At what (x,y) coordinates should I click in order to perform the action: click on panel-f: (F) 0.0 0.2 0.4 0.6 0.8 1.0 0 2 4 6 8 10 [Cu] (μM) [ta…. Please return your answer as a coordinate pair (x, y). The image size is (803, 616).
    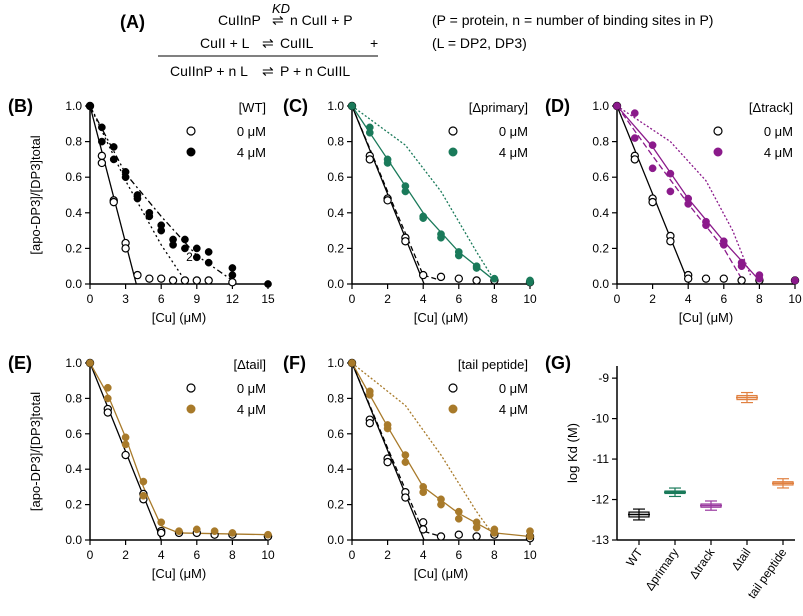
    Looking at the image, I should click on (410, 467).